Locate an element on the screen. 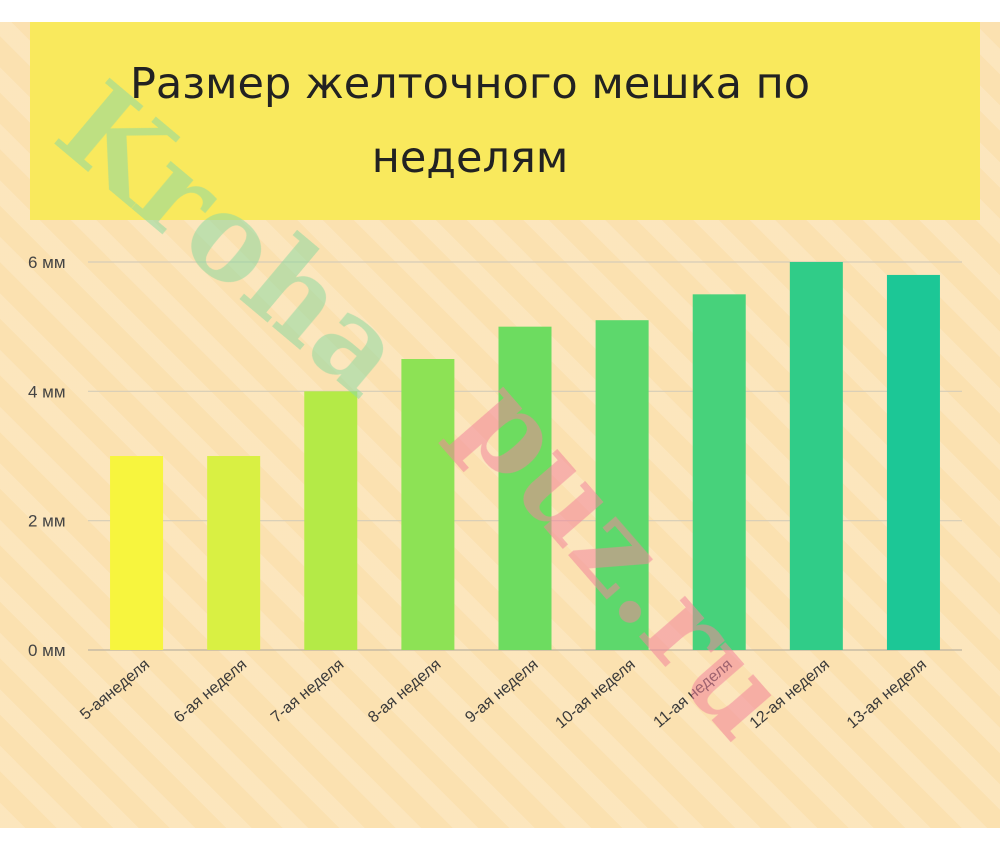 The height and width of the screenshot is (853, 1000). y-tick-label: 6 мм is located at coordinates (47, 262).